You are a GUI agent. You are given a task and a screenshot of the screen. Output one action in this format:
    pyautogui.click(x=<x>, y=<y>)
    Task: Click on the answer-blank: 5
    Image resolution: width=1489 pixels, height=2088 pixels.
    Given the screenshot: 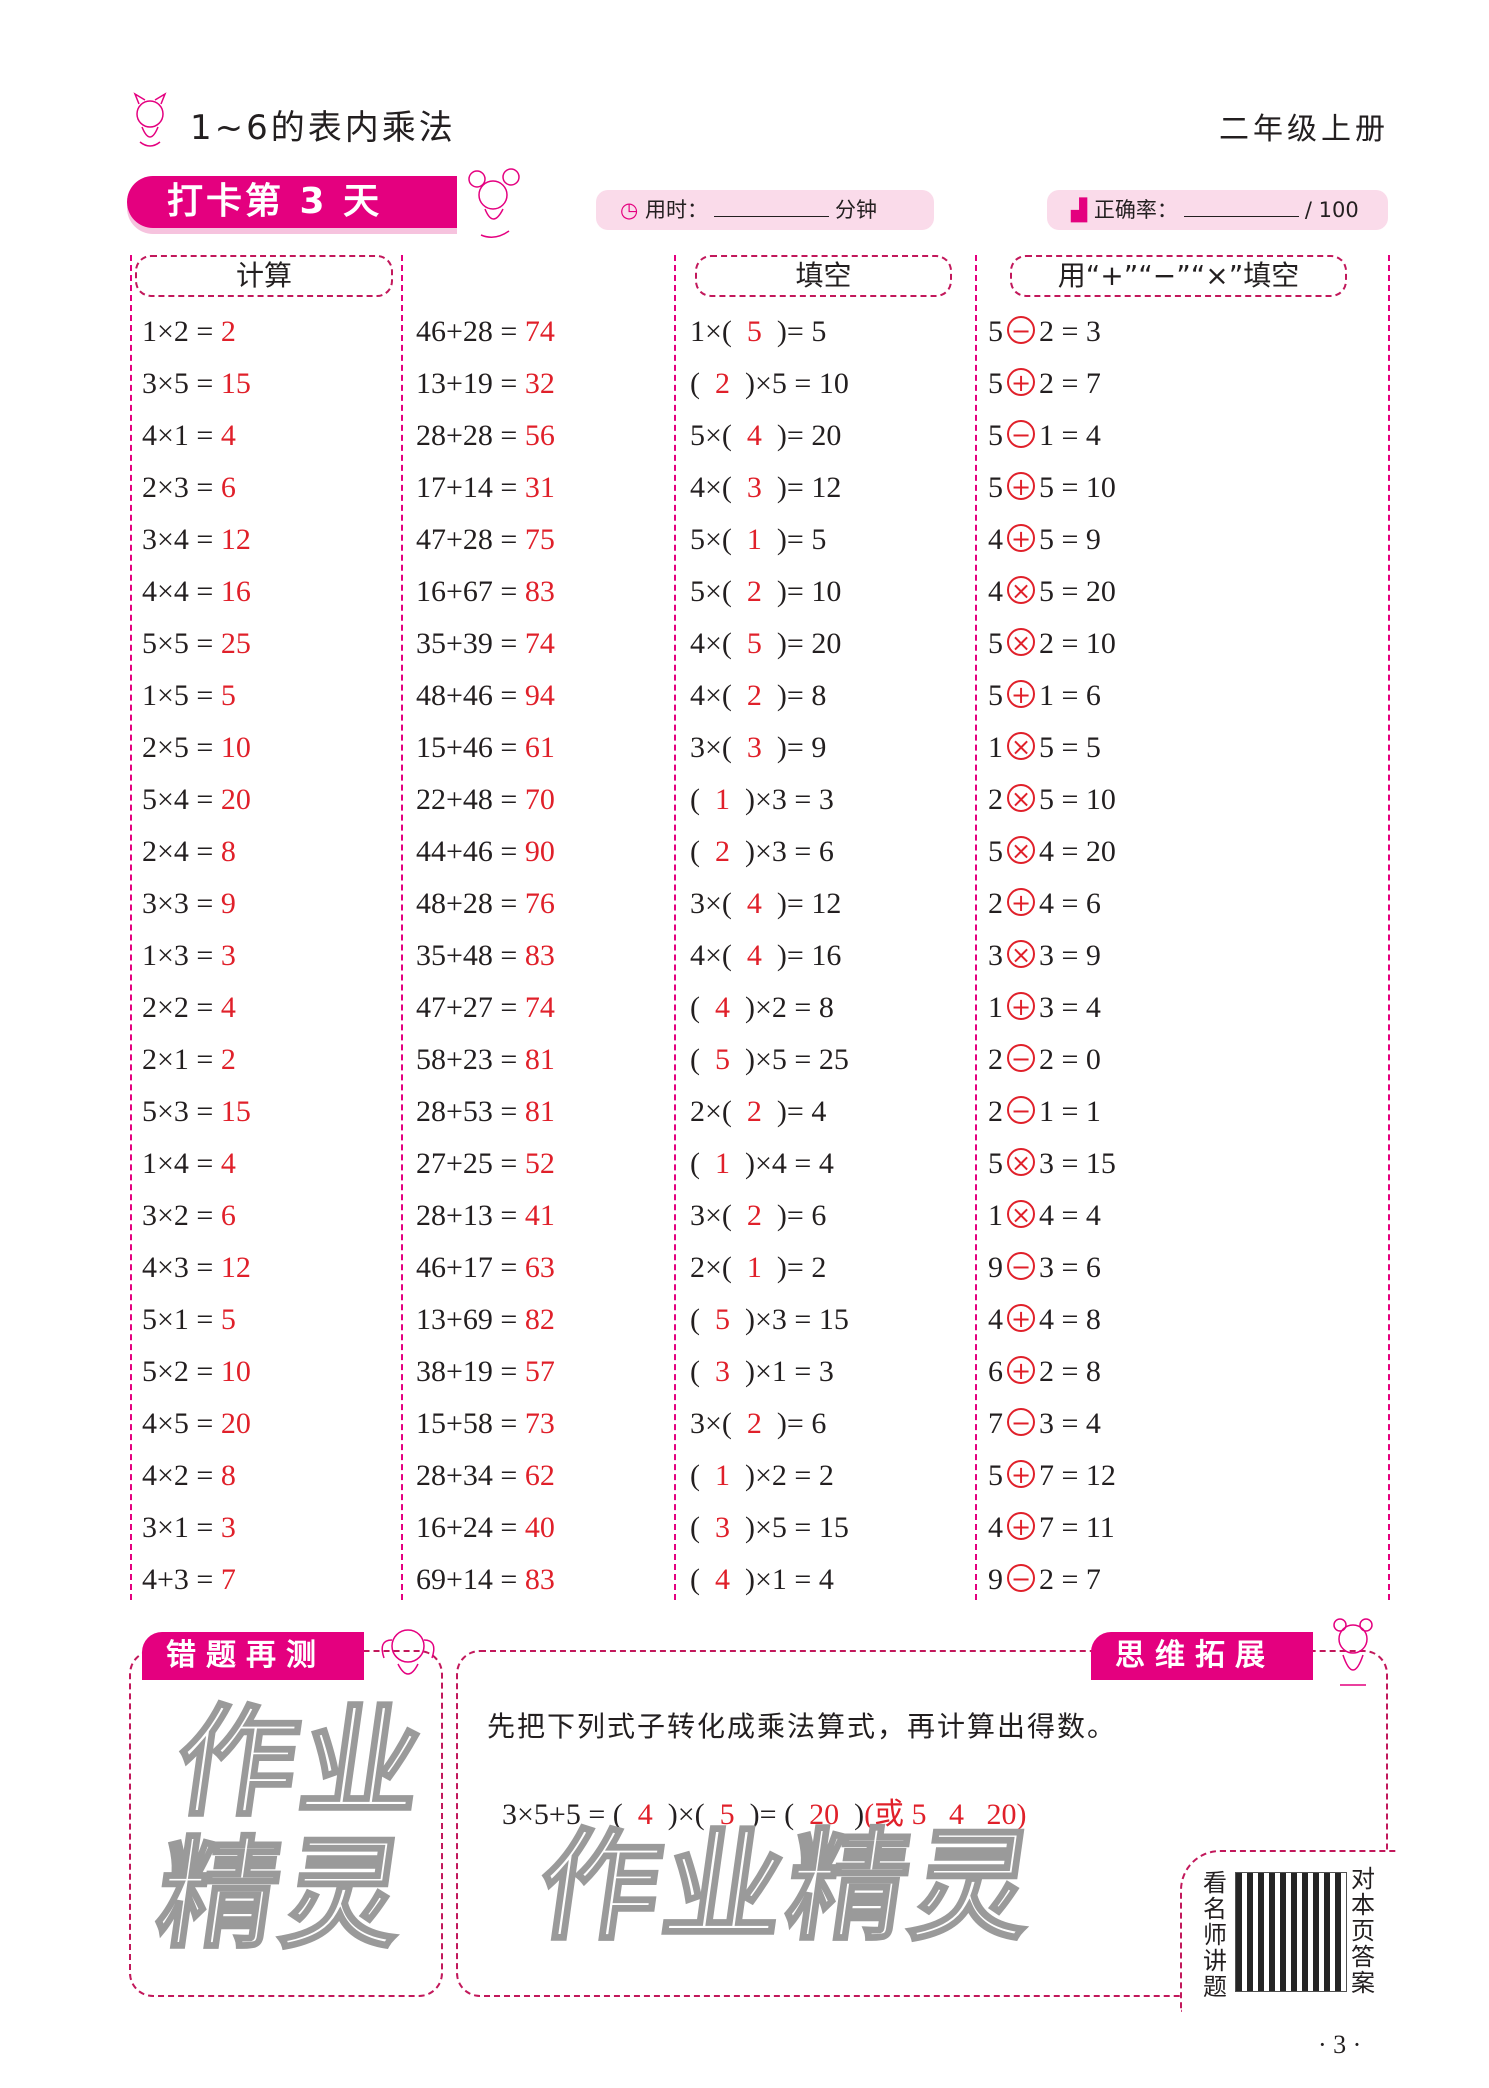 What is the action you would take?
    pyautogui.click(x=727, y=1814)
    